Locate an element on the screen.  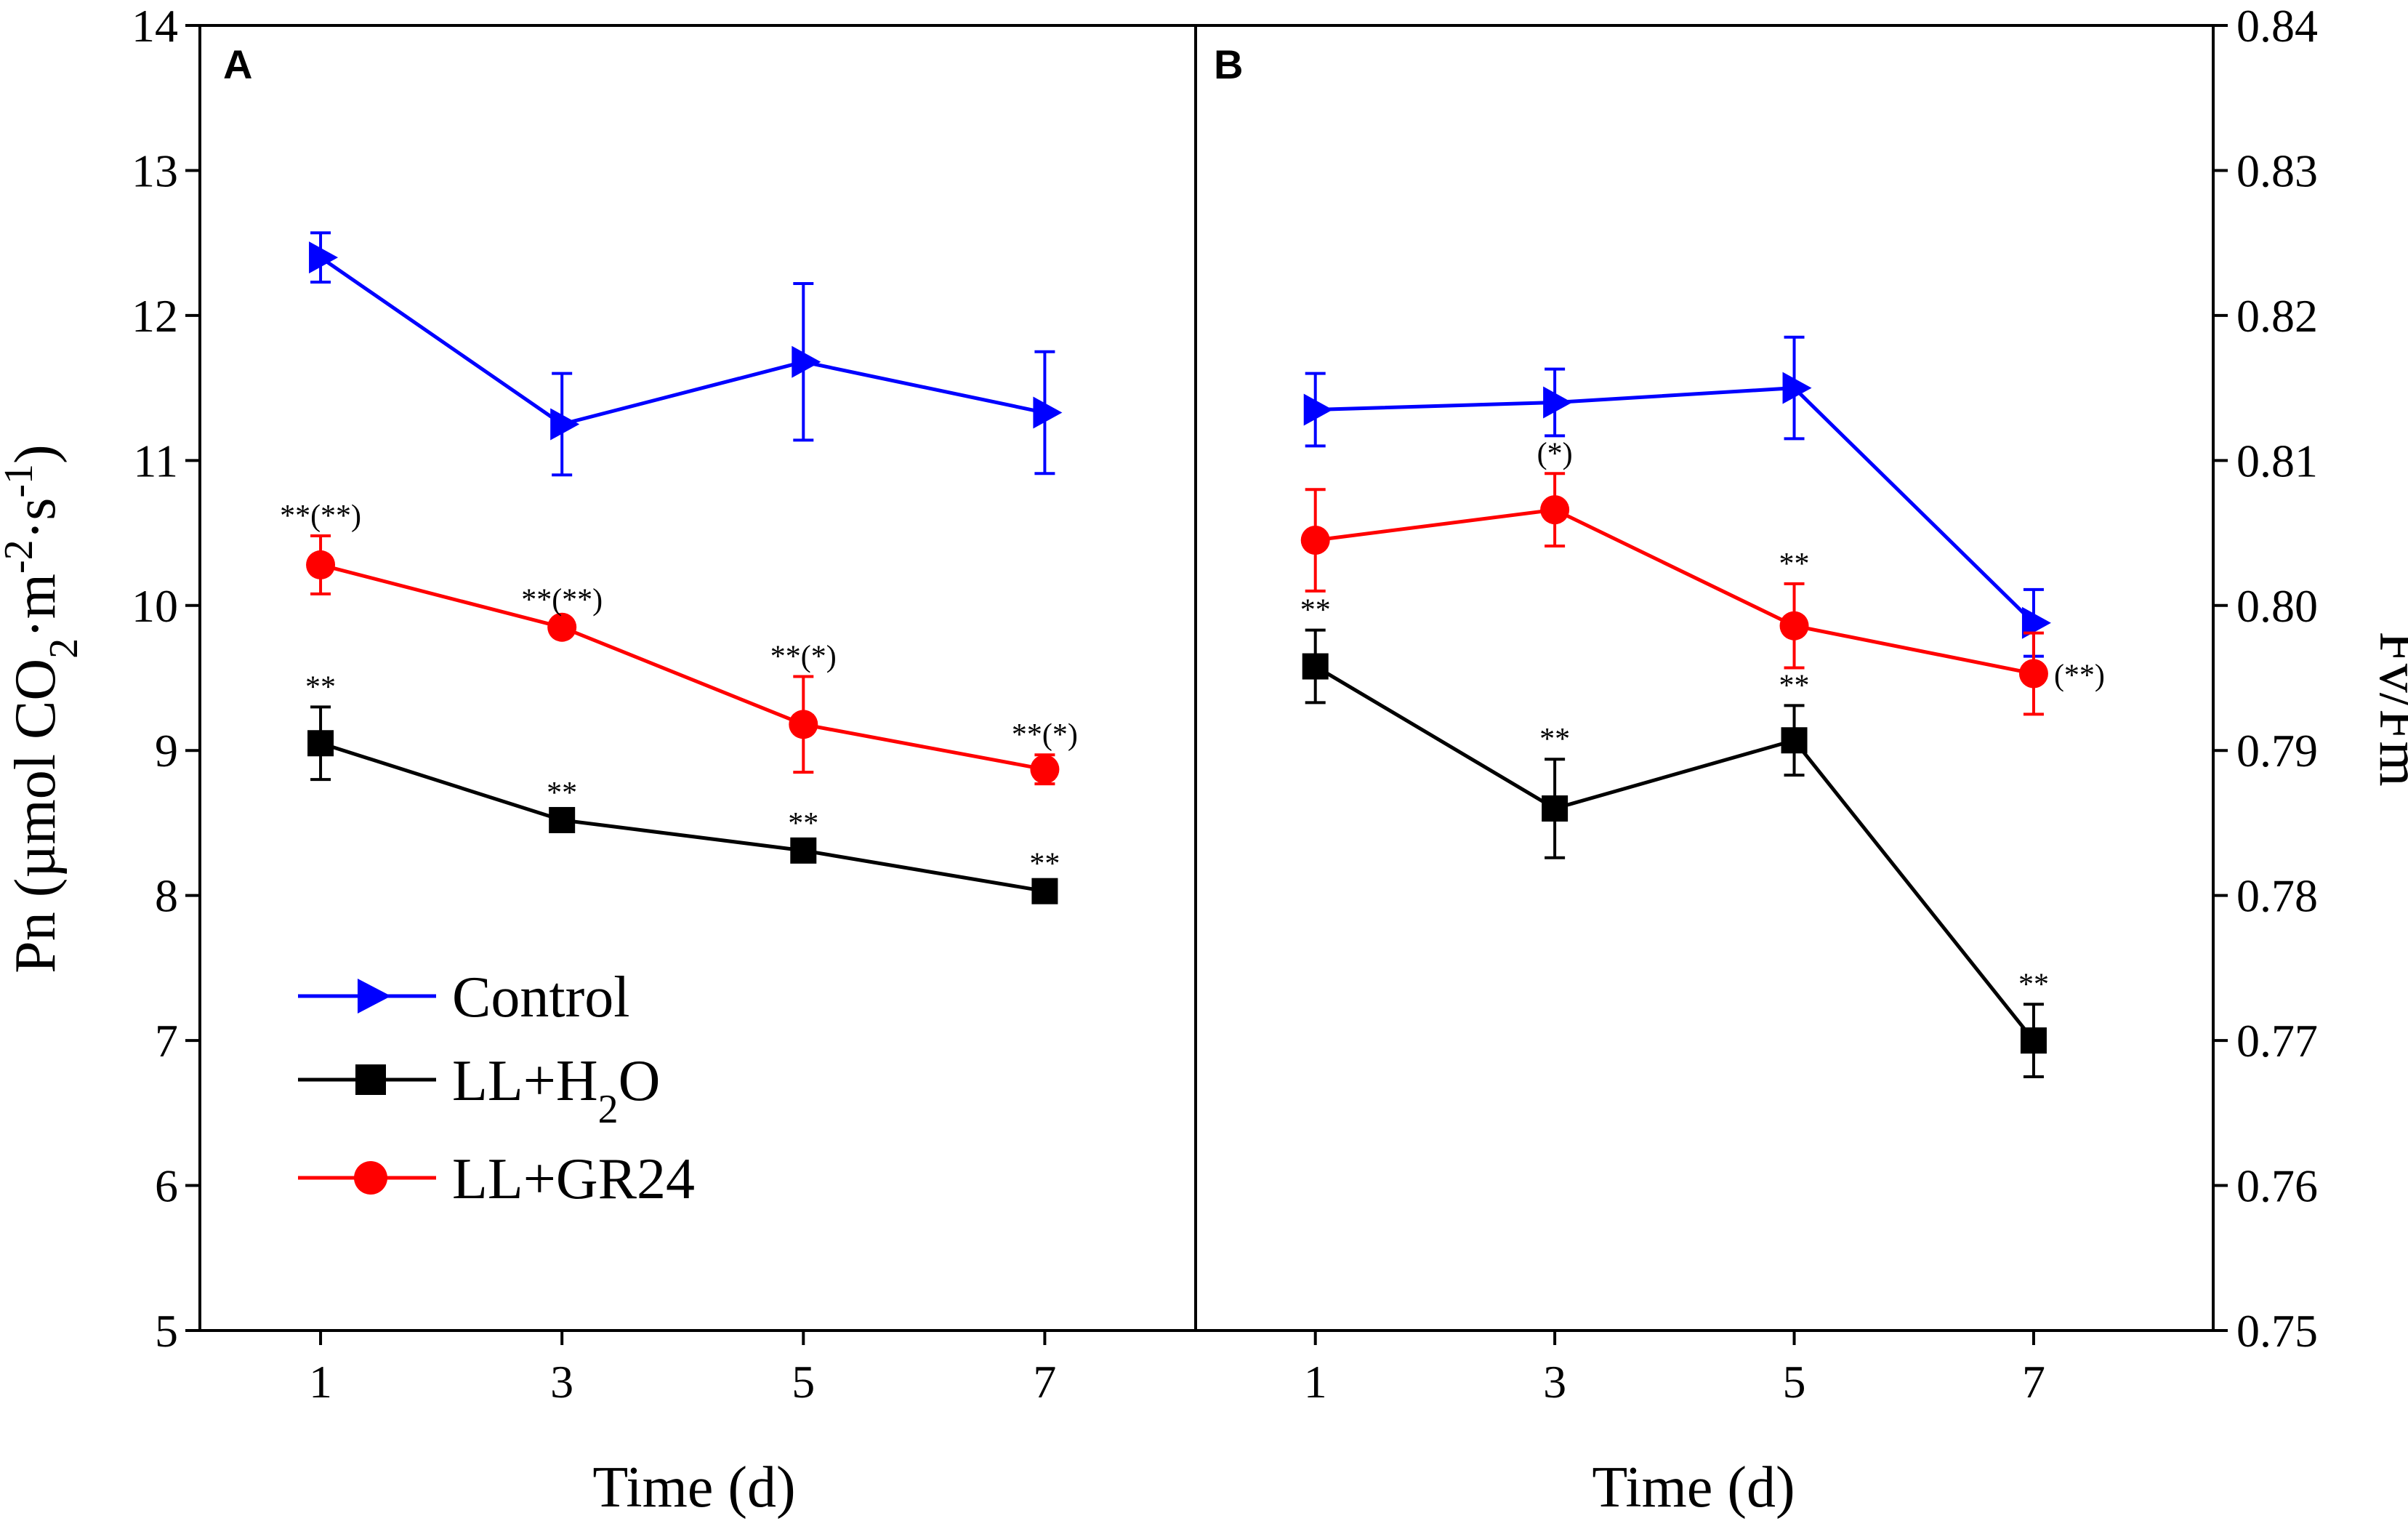
x-tick-label-b-0: 1 is located at coordinates (1315, 1382).